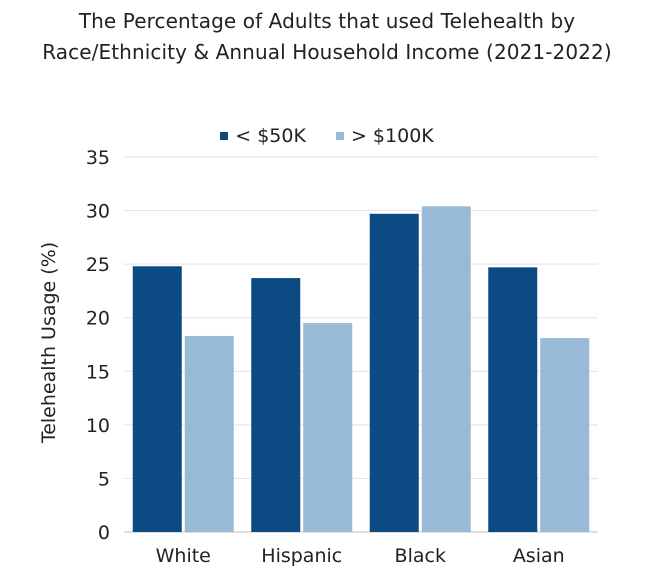 The image size is (654, 566). What do you see at coordinates (392, 136) in the screenshot?
I see `legend-label-over-100k: > $100K` at bounding box center [392, 136].